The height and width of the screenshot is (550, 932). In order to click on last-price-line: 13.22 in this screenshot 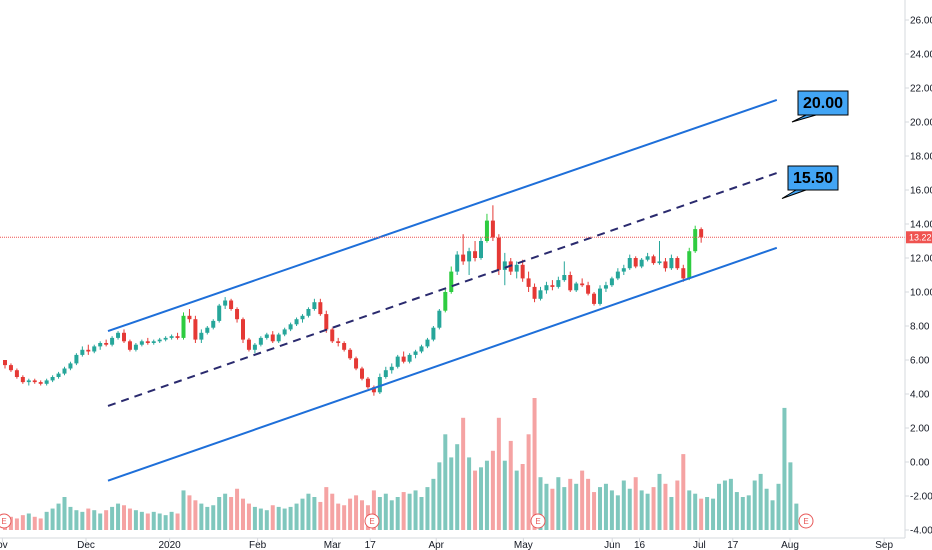, I will do `click(466, 237)`.